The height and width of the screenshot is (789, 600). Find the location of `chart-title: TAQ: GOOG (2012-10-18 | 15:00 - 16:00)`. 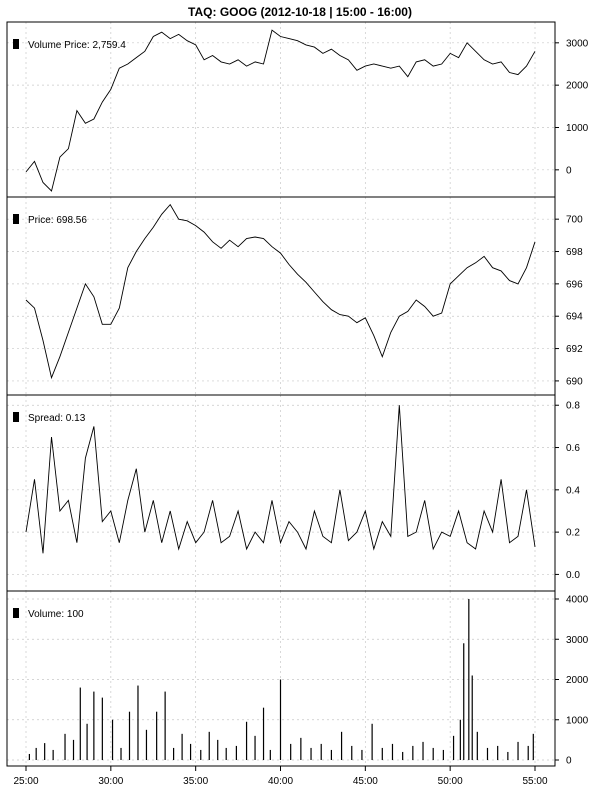

chart-title: TAQ: GOOG (2012-10-18 | 15:00 - 16:00) is located at coordinates (300, 12).